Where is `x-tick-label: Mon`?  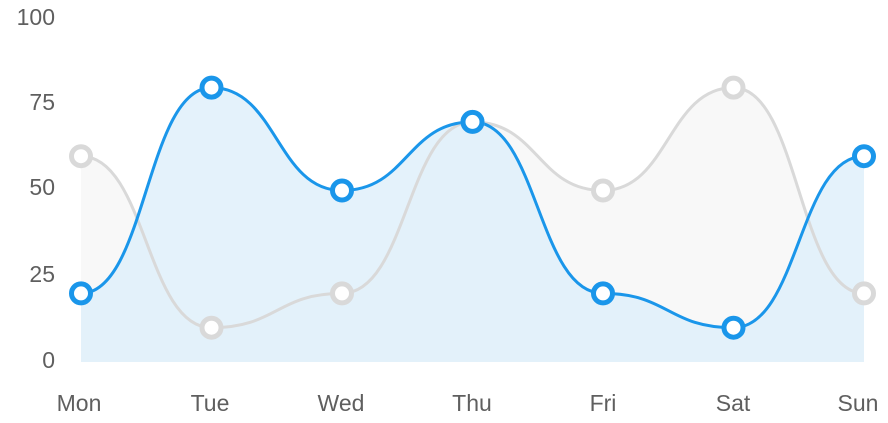
x-tick-label: Mon is located at coordinates (79, 403).